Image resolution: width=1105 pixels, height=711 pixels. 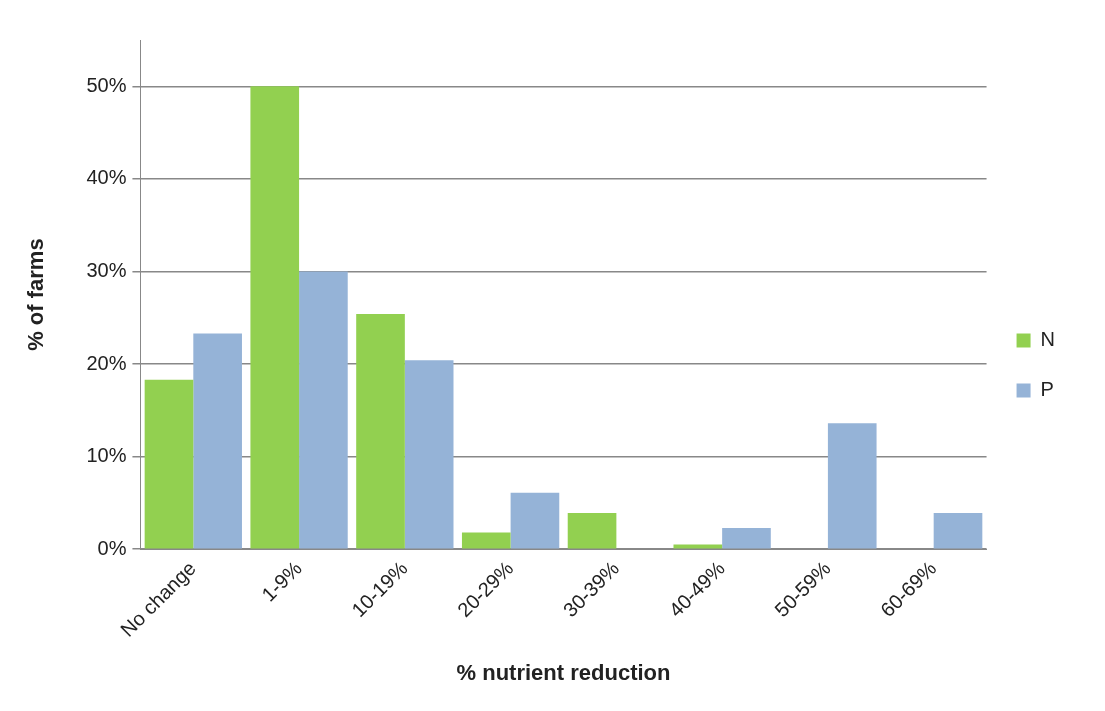 What do you see at coordinates (563, 672) in the screenshot?
I see `x-axis-title: % nutrient reduction` at bounding box center [563, 672].